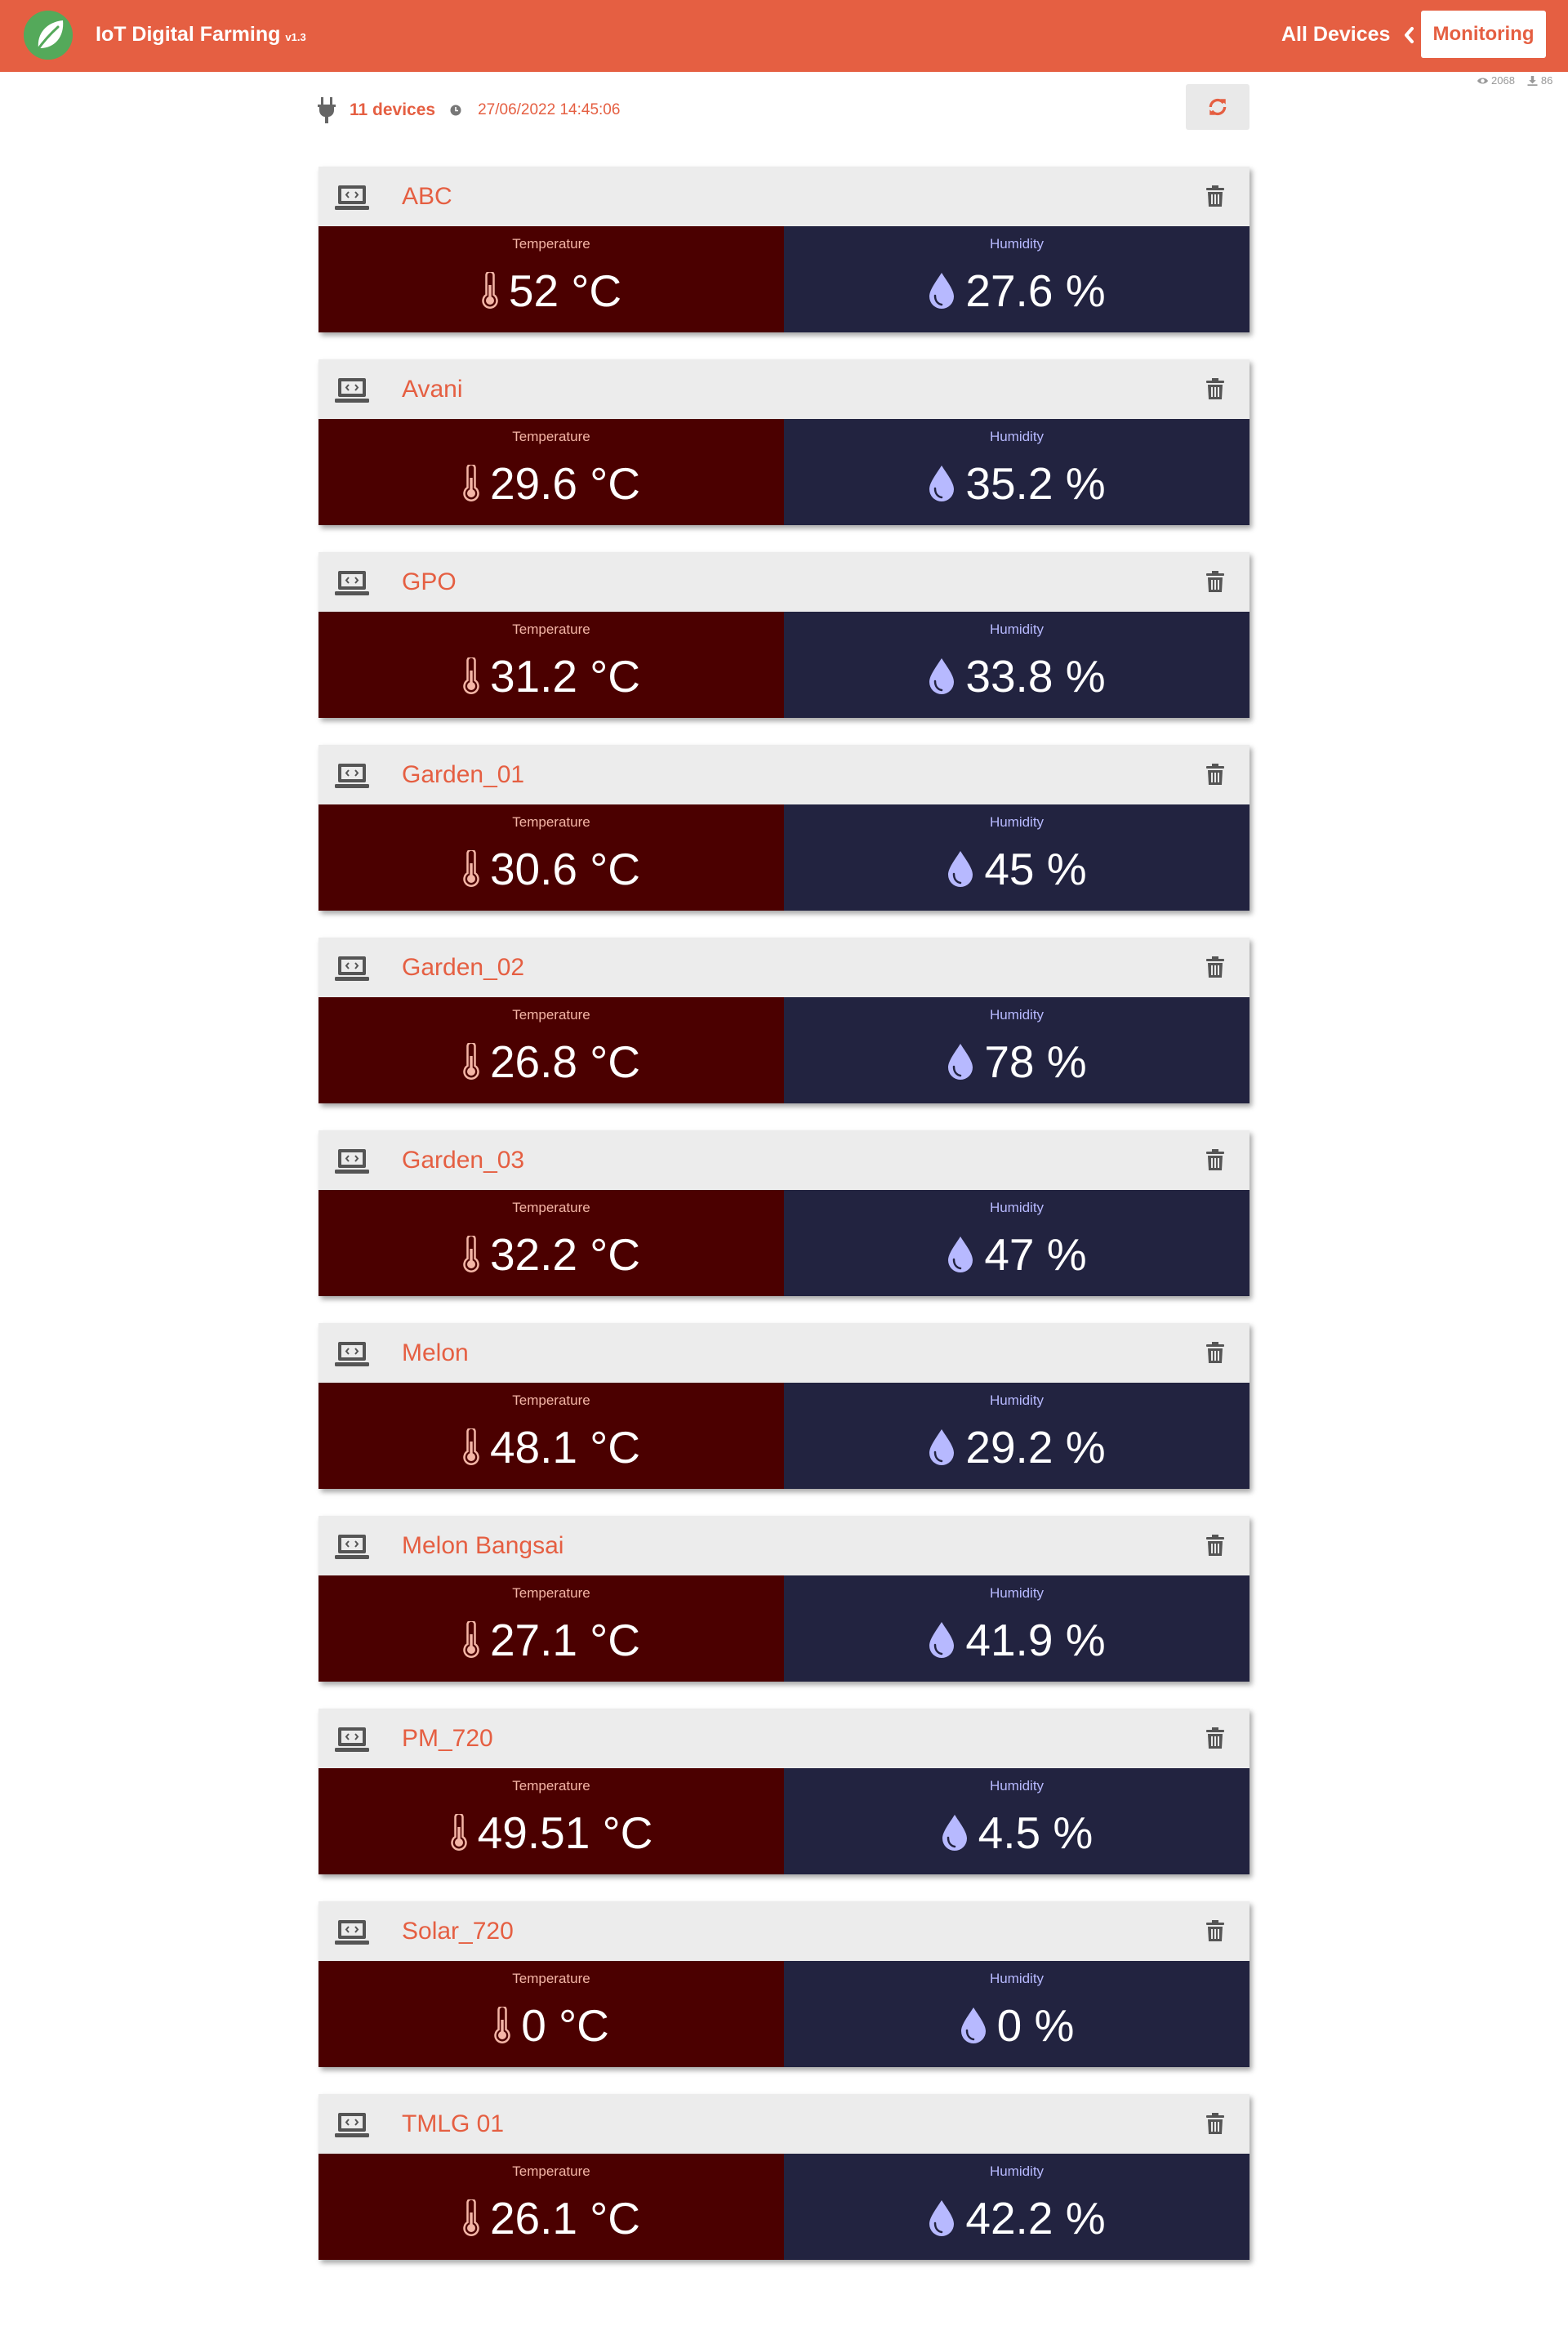 The height and width of the screenshot is (2335, 1568). Describe the element at coordinates (427, 196) in the screenshot. I see `device-name: ABC` at that location.